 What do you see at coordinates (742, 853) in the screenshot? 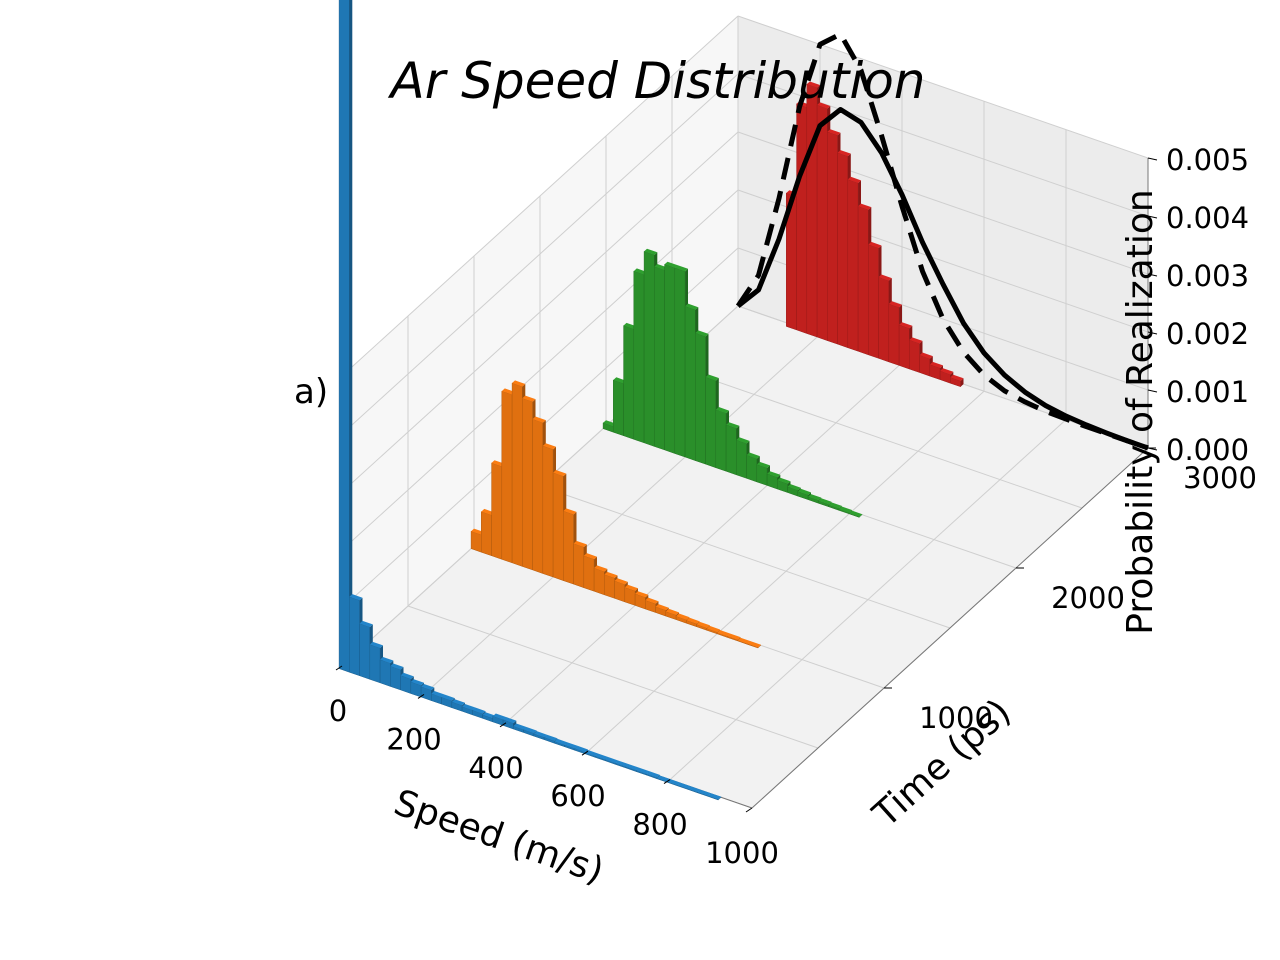
I see `x-tick-label: 1000` at bounding box center [742, 853].